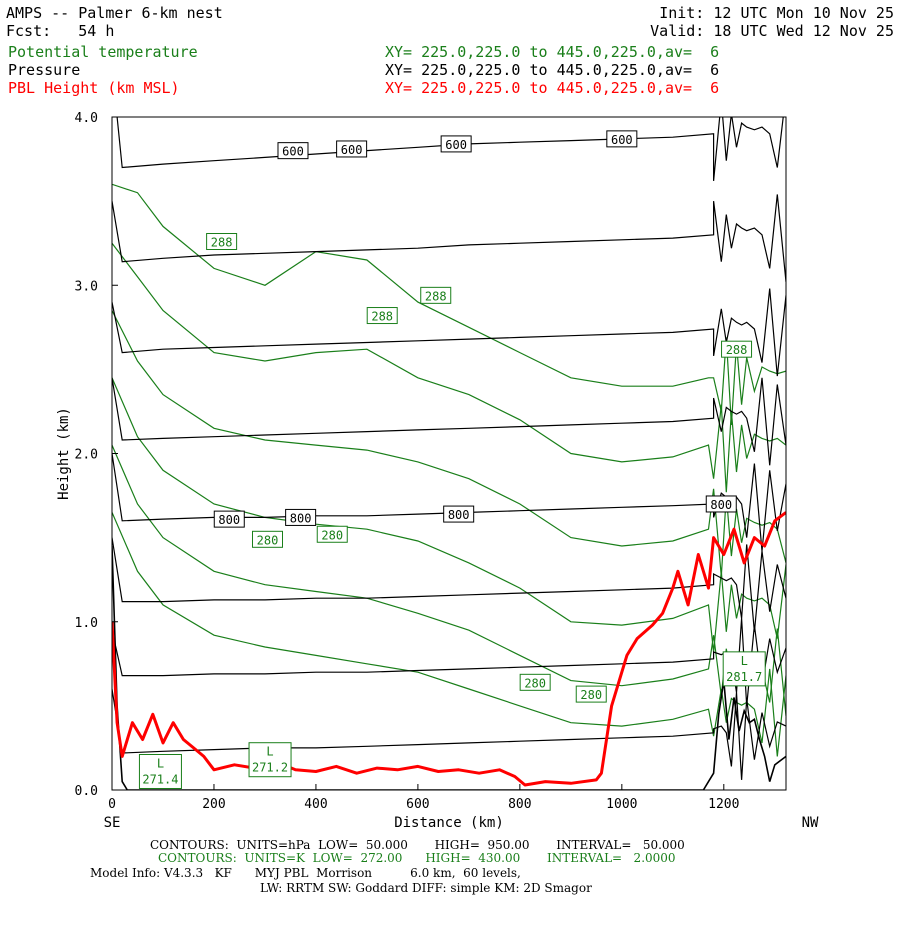 This screenshot has height=930, width=900. I want to click on pressure-label-1-box, so click(352, 149).